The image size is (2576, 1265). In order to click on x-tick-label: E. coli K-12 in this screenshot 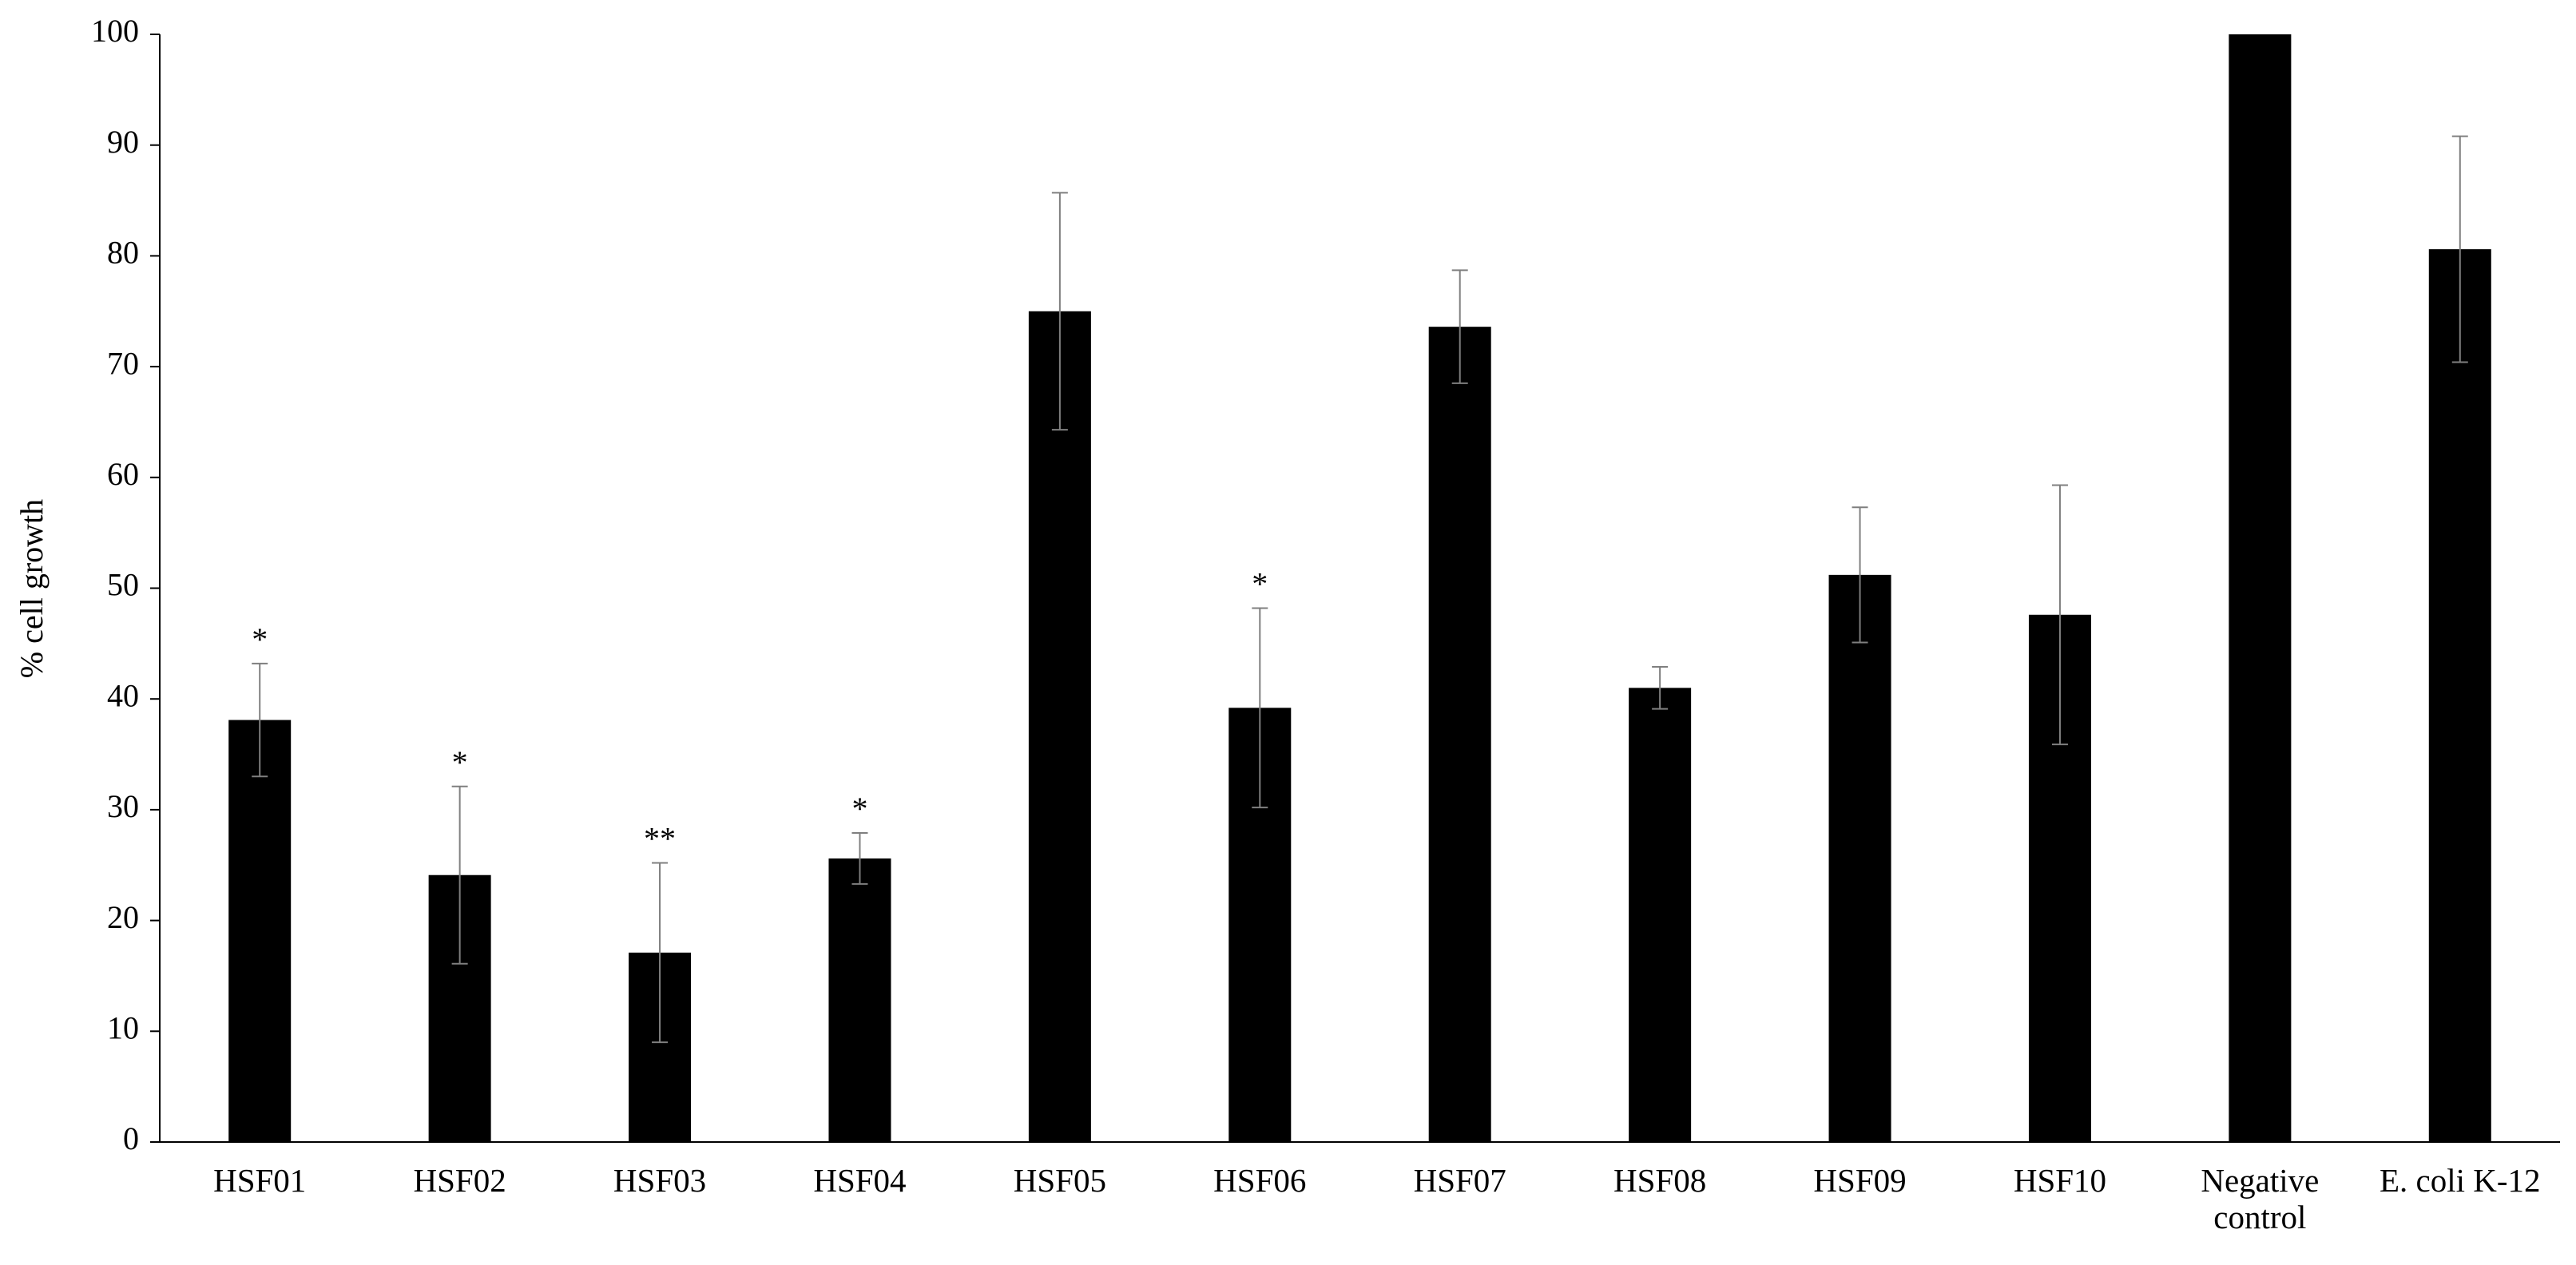, I will do `click(2460, 1181)`.